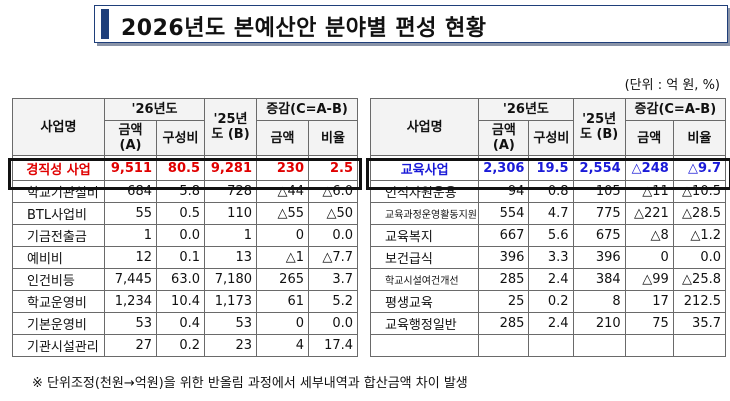  What do you see at coordinates (548, 257) in the screenshot?
I see `table-row: 보건급식 396 3.3 396 0 0.0` at bounding box center [548, 257].